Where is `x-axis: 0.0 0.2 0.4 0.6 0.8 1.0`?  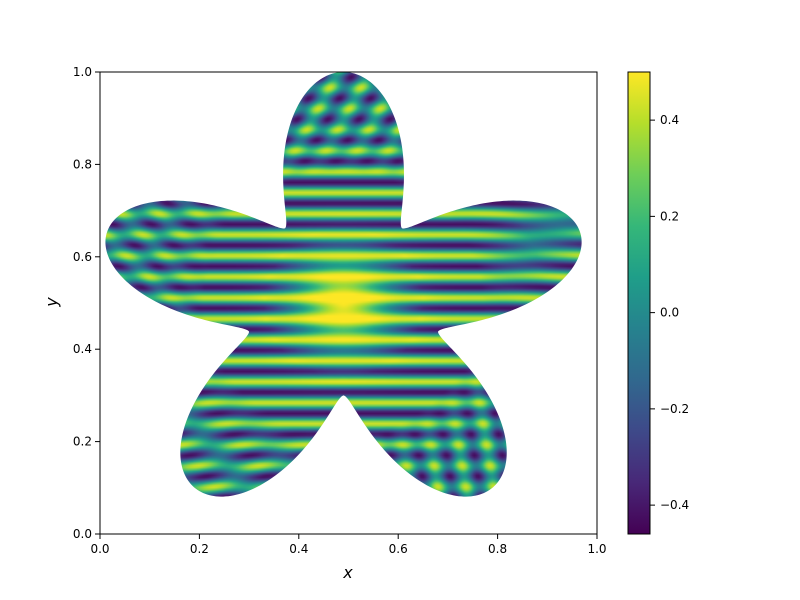
x-axis: 0.0 0.2 0.4 0.6 0.8 1.0 is located at coordinates (348, 545).